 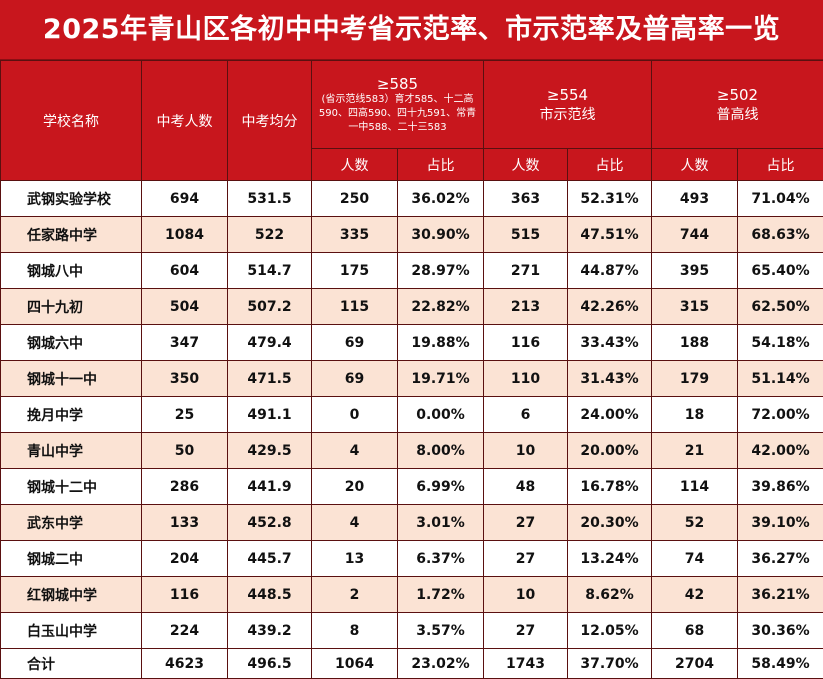 I want to click on cell-p585: 6.37%, so click(x=441, y=559).